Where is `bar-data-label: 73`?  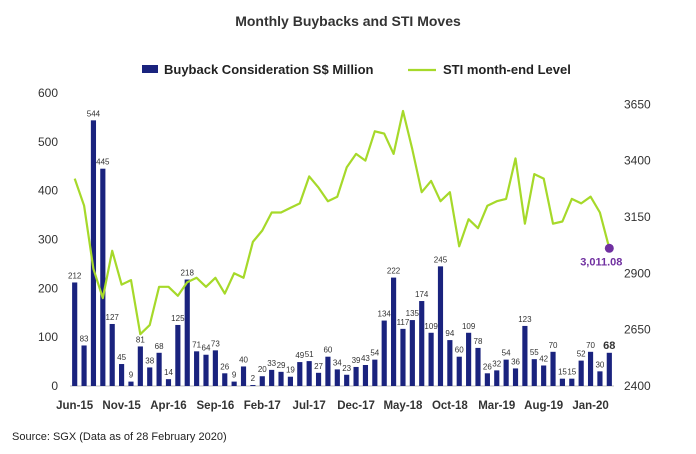 bar-data-label: 73 is located at coordinates (215, 343).